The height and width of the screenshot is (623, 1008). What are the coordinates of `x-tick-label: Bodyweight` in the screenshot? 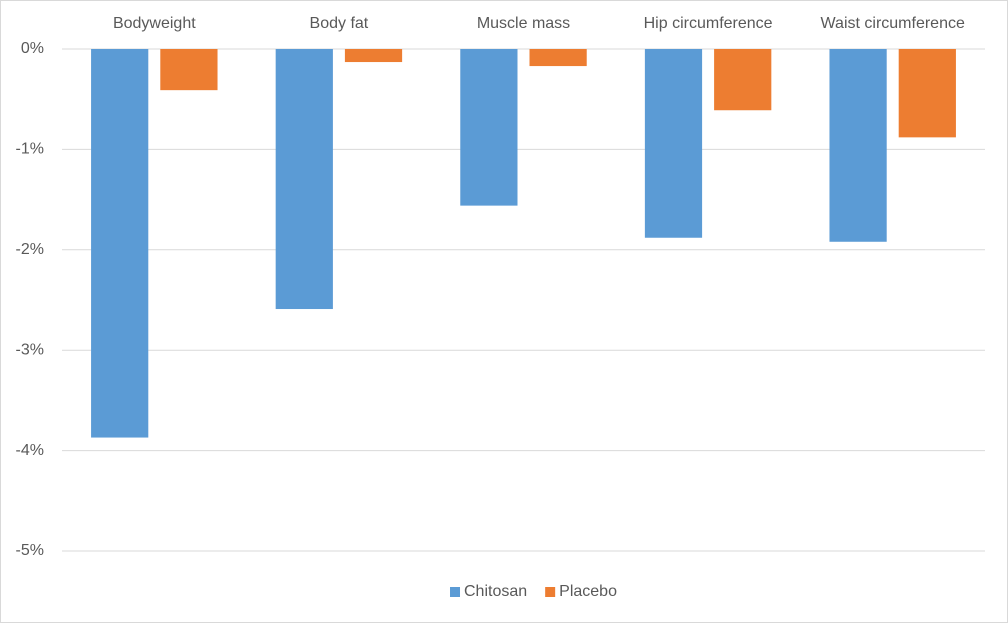 It's located at (154, 23).